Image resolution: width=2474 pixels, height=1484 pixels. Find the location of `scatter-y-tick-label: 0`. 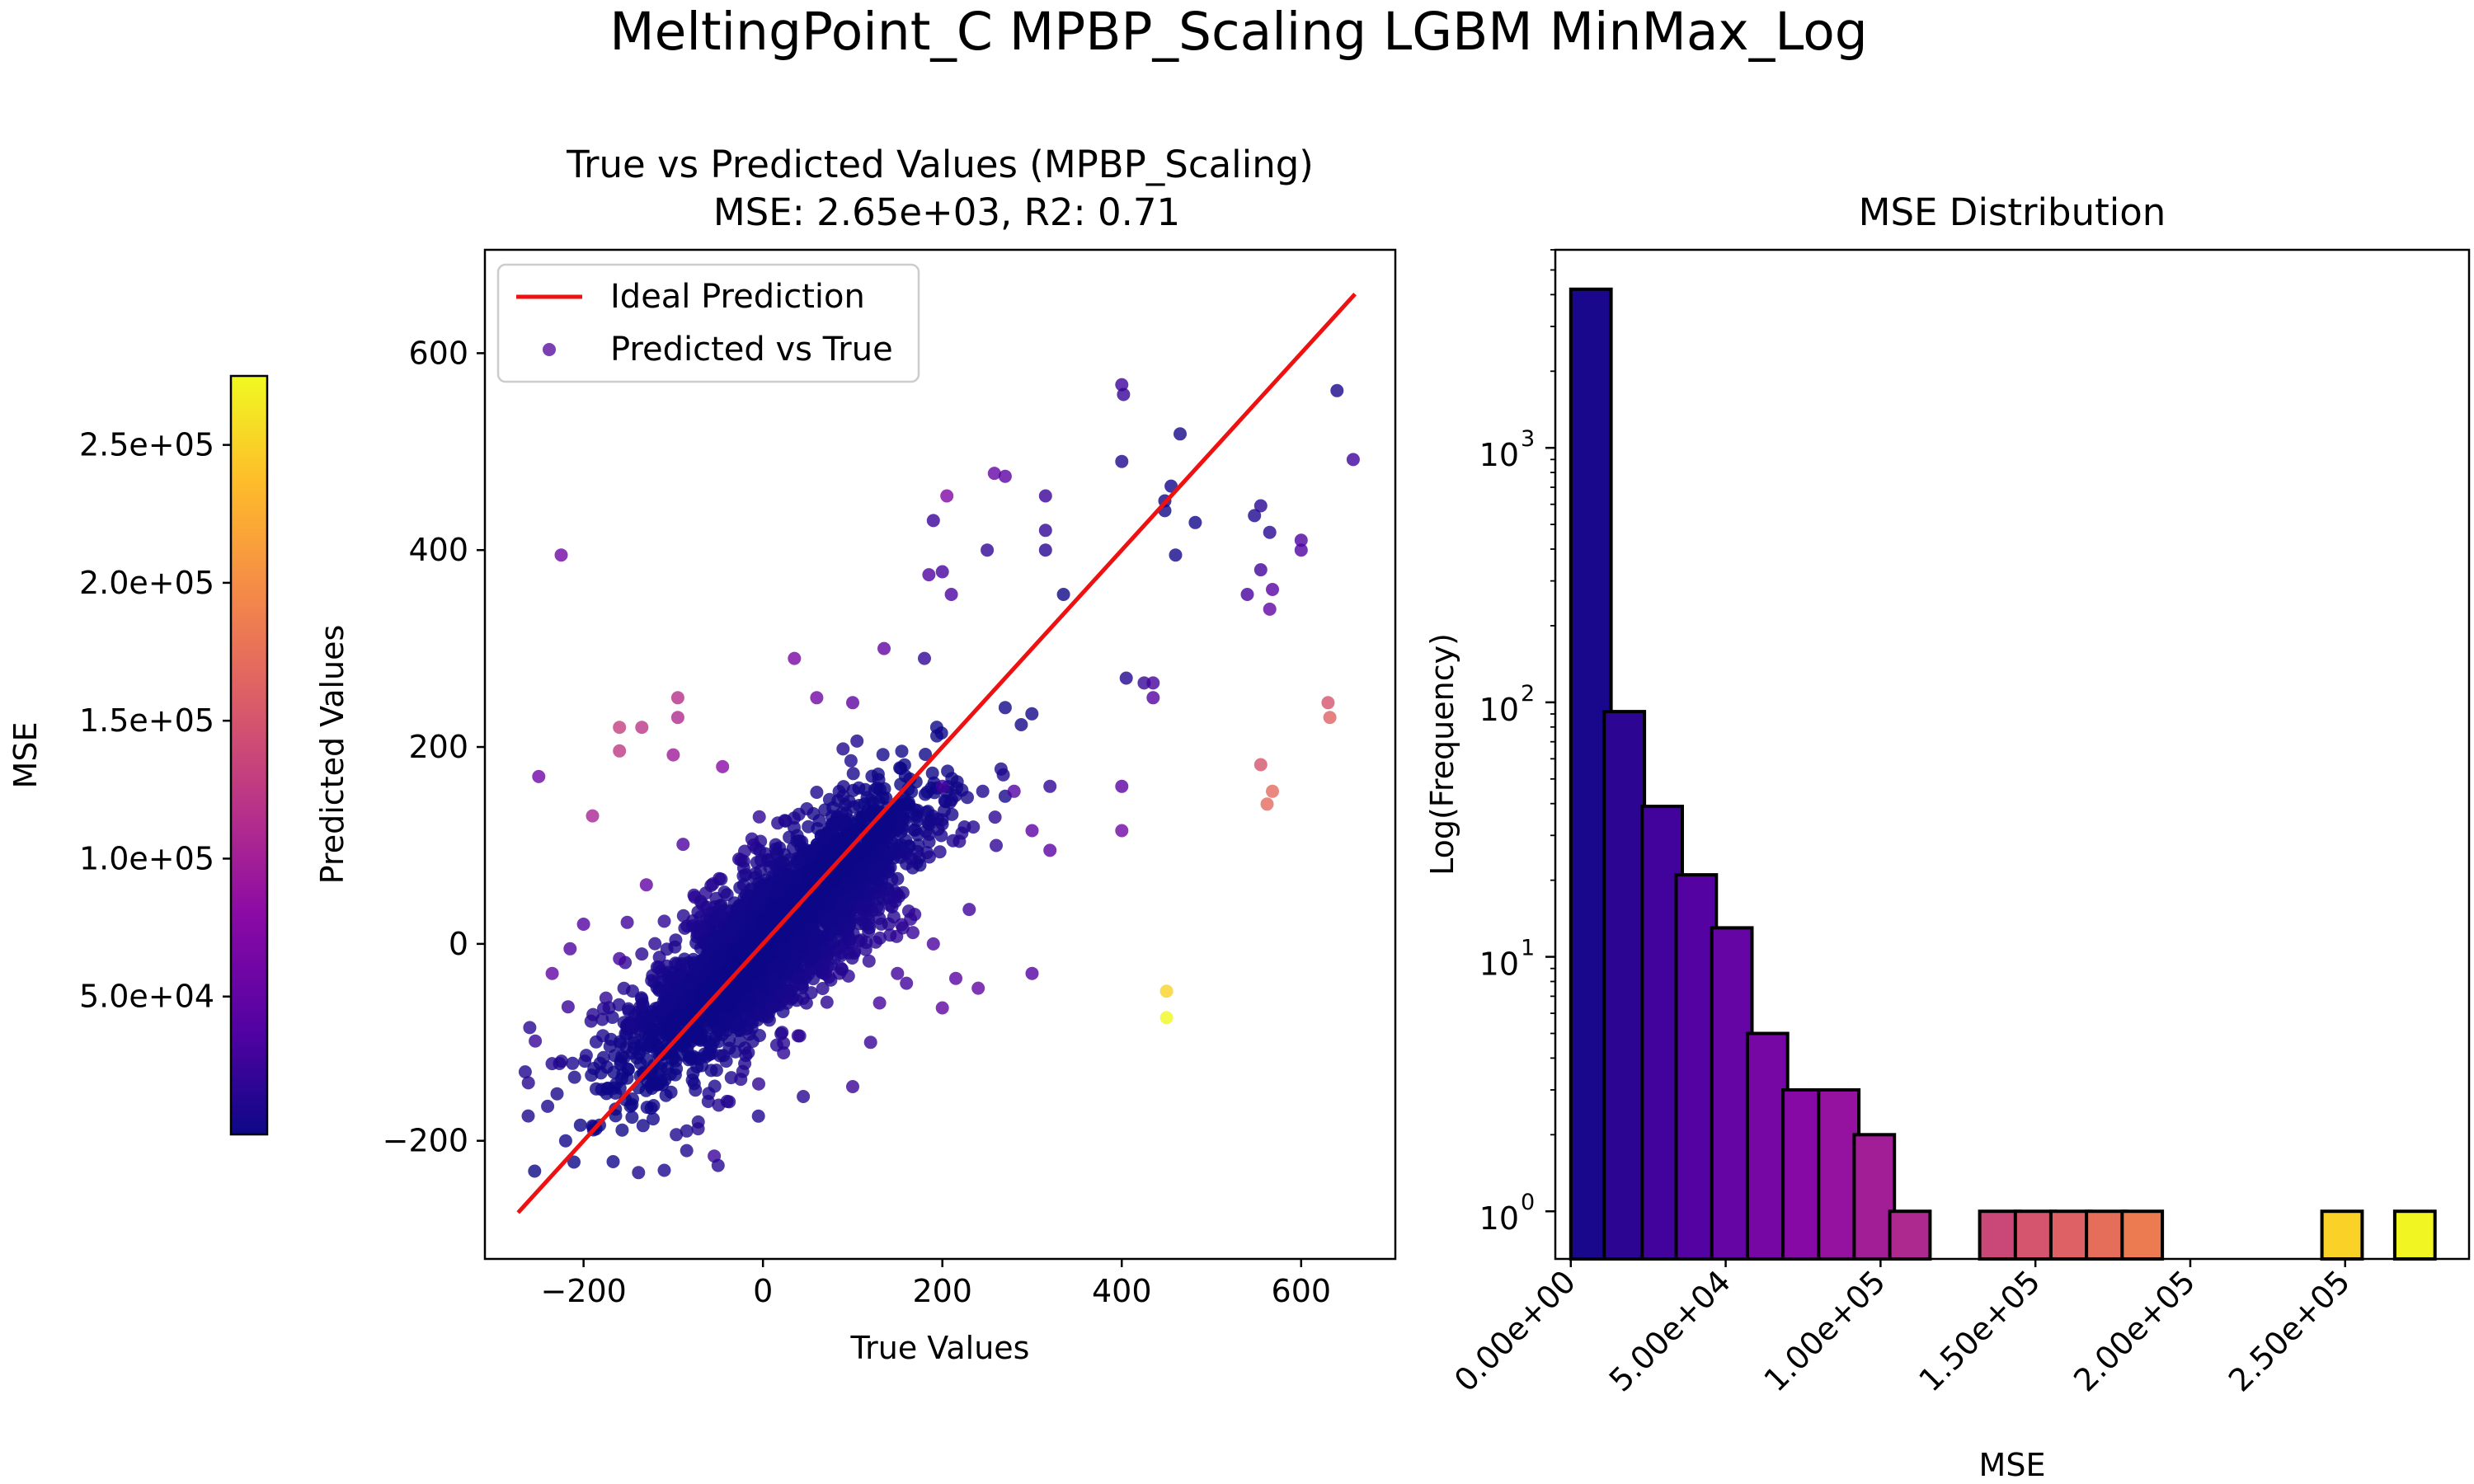

scatter-y-tick-label: 0 is located at coordinates (458, 944).